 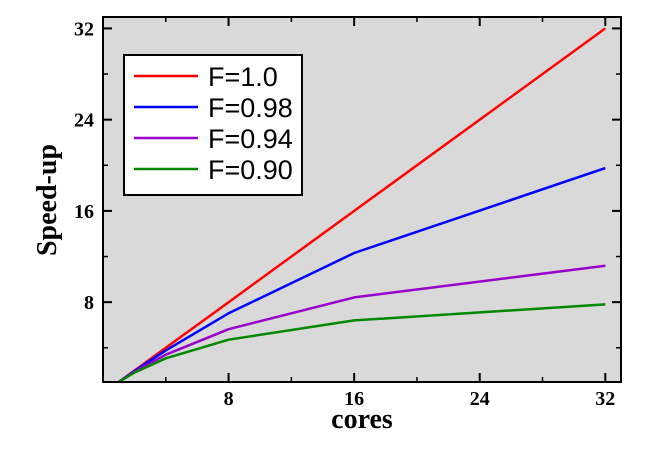 I want to click on y-tick-label: 32, so click(x=84, y=29).